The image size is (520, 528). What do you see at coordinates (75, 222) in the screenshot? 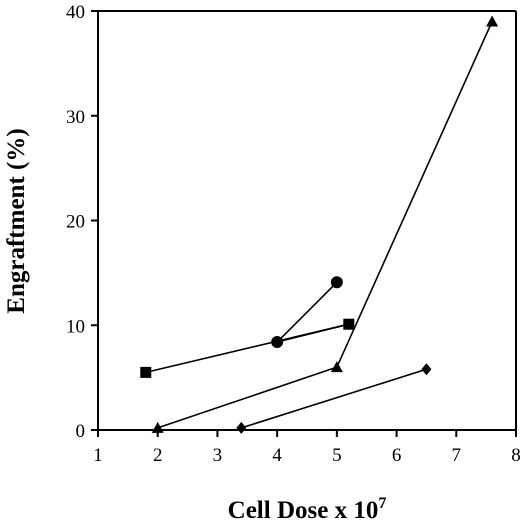
I see `y-tick-label: 20` at bounding box center [75, 222].